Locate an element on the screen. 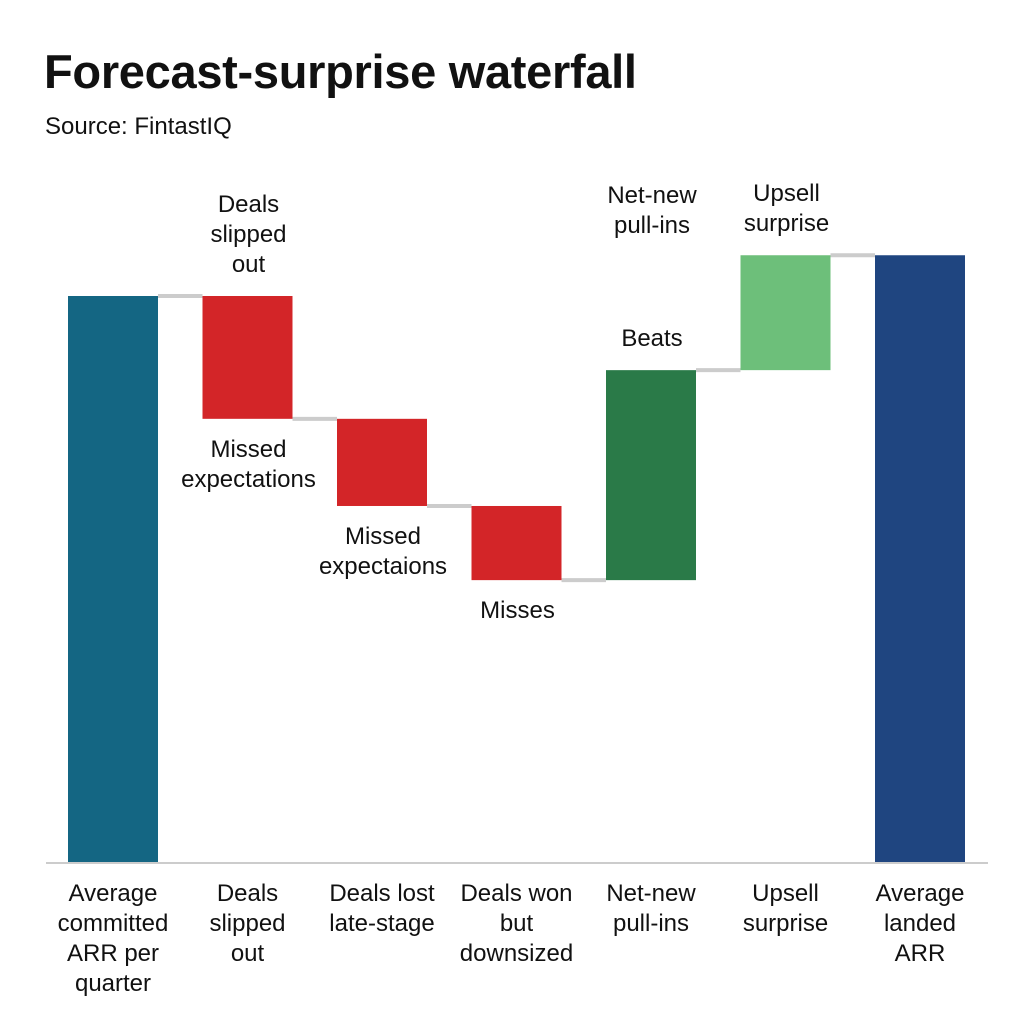  category-label-line: Deals lost is located at coordinates (382, 893).